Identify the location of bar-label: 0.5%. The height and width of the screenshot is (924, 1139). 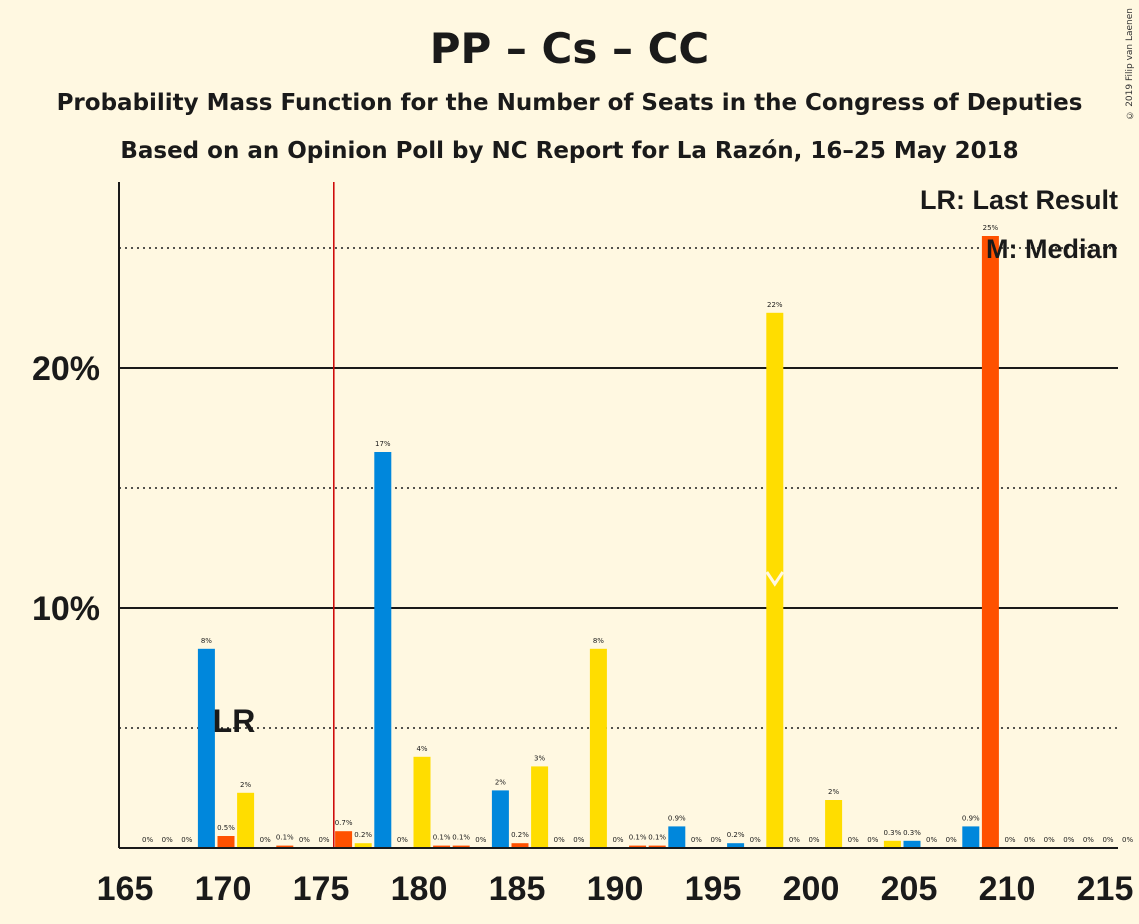
(226, 828).